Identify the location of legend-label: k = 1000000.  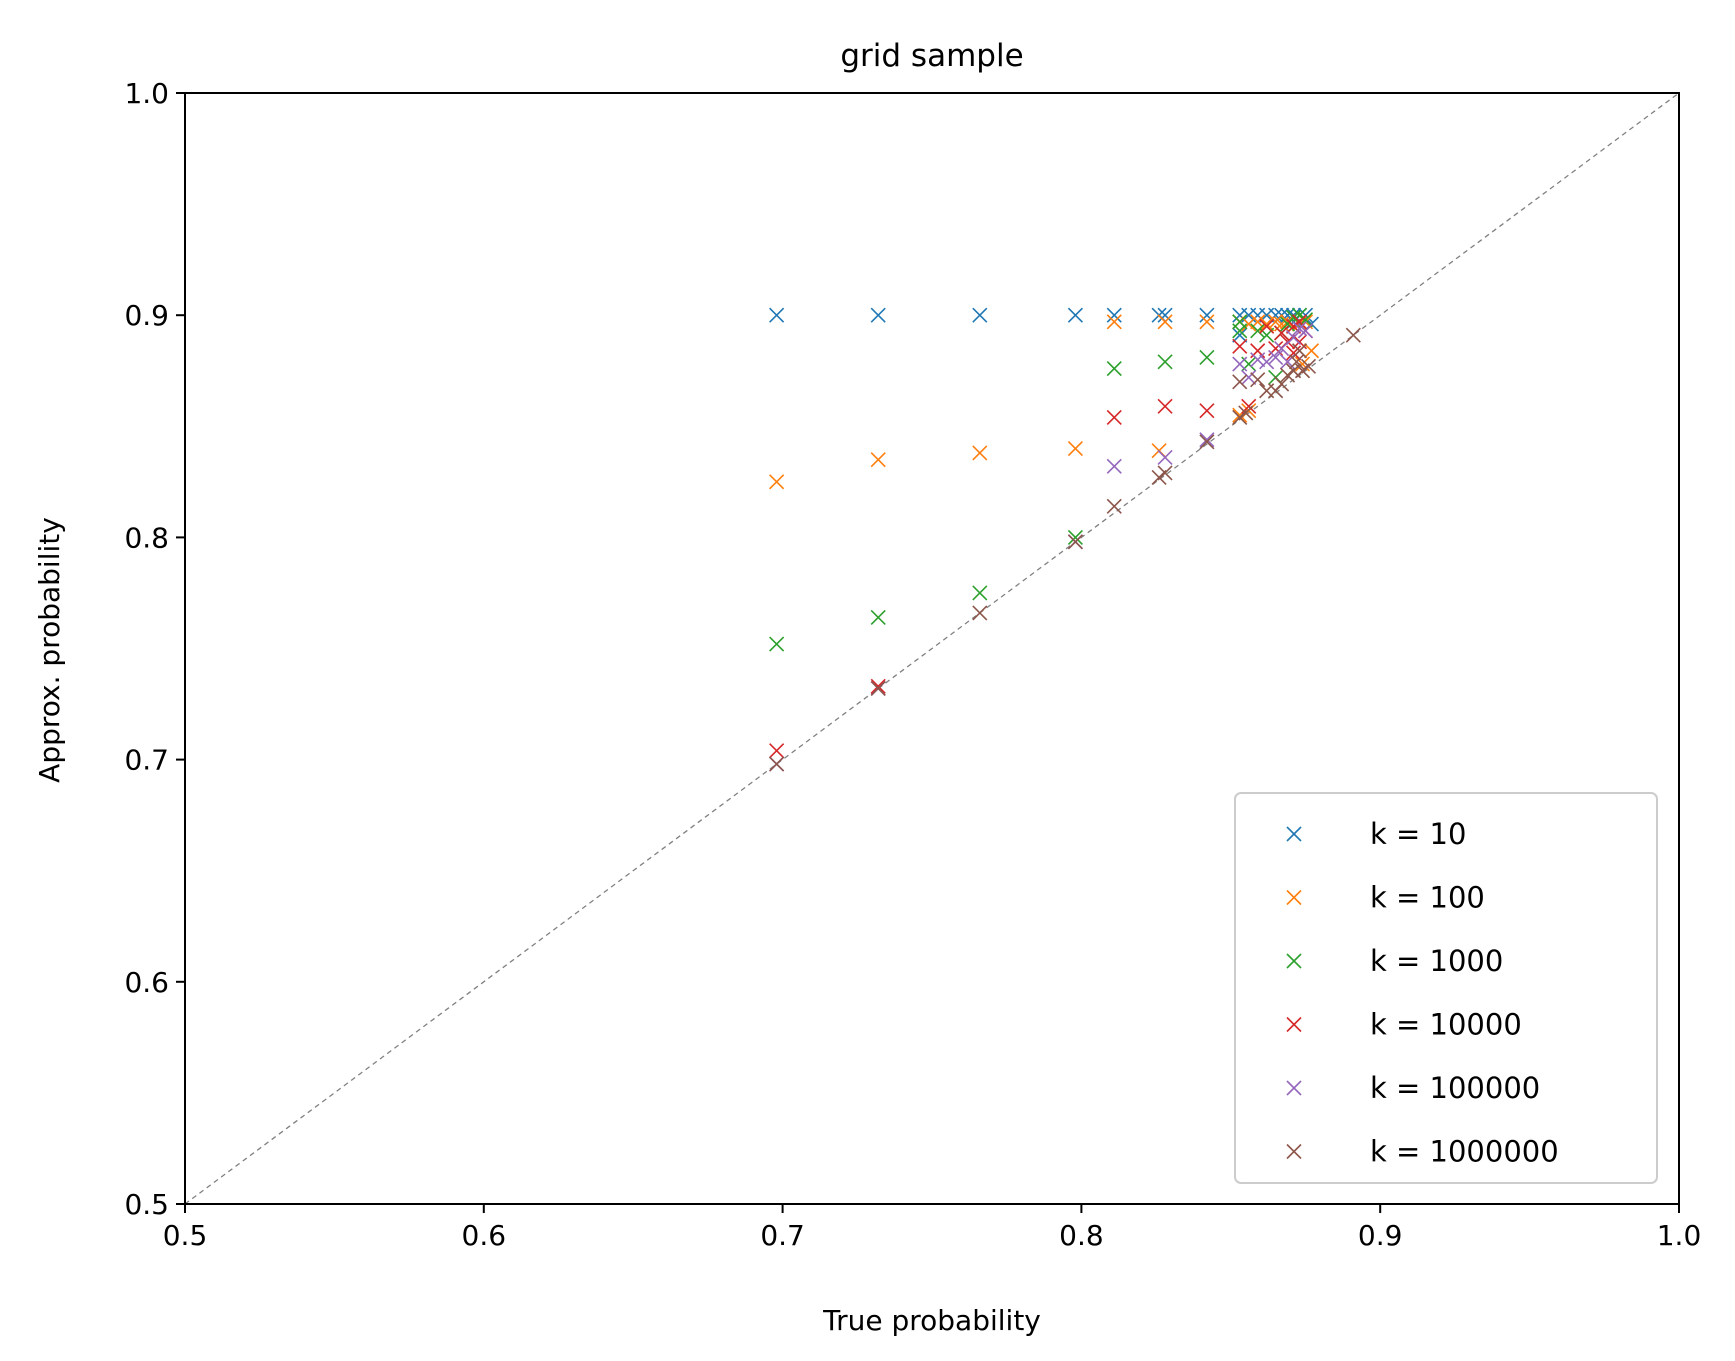
(1464, 1152).